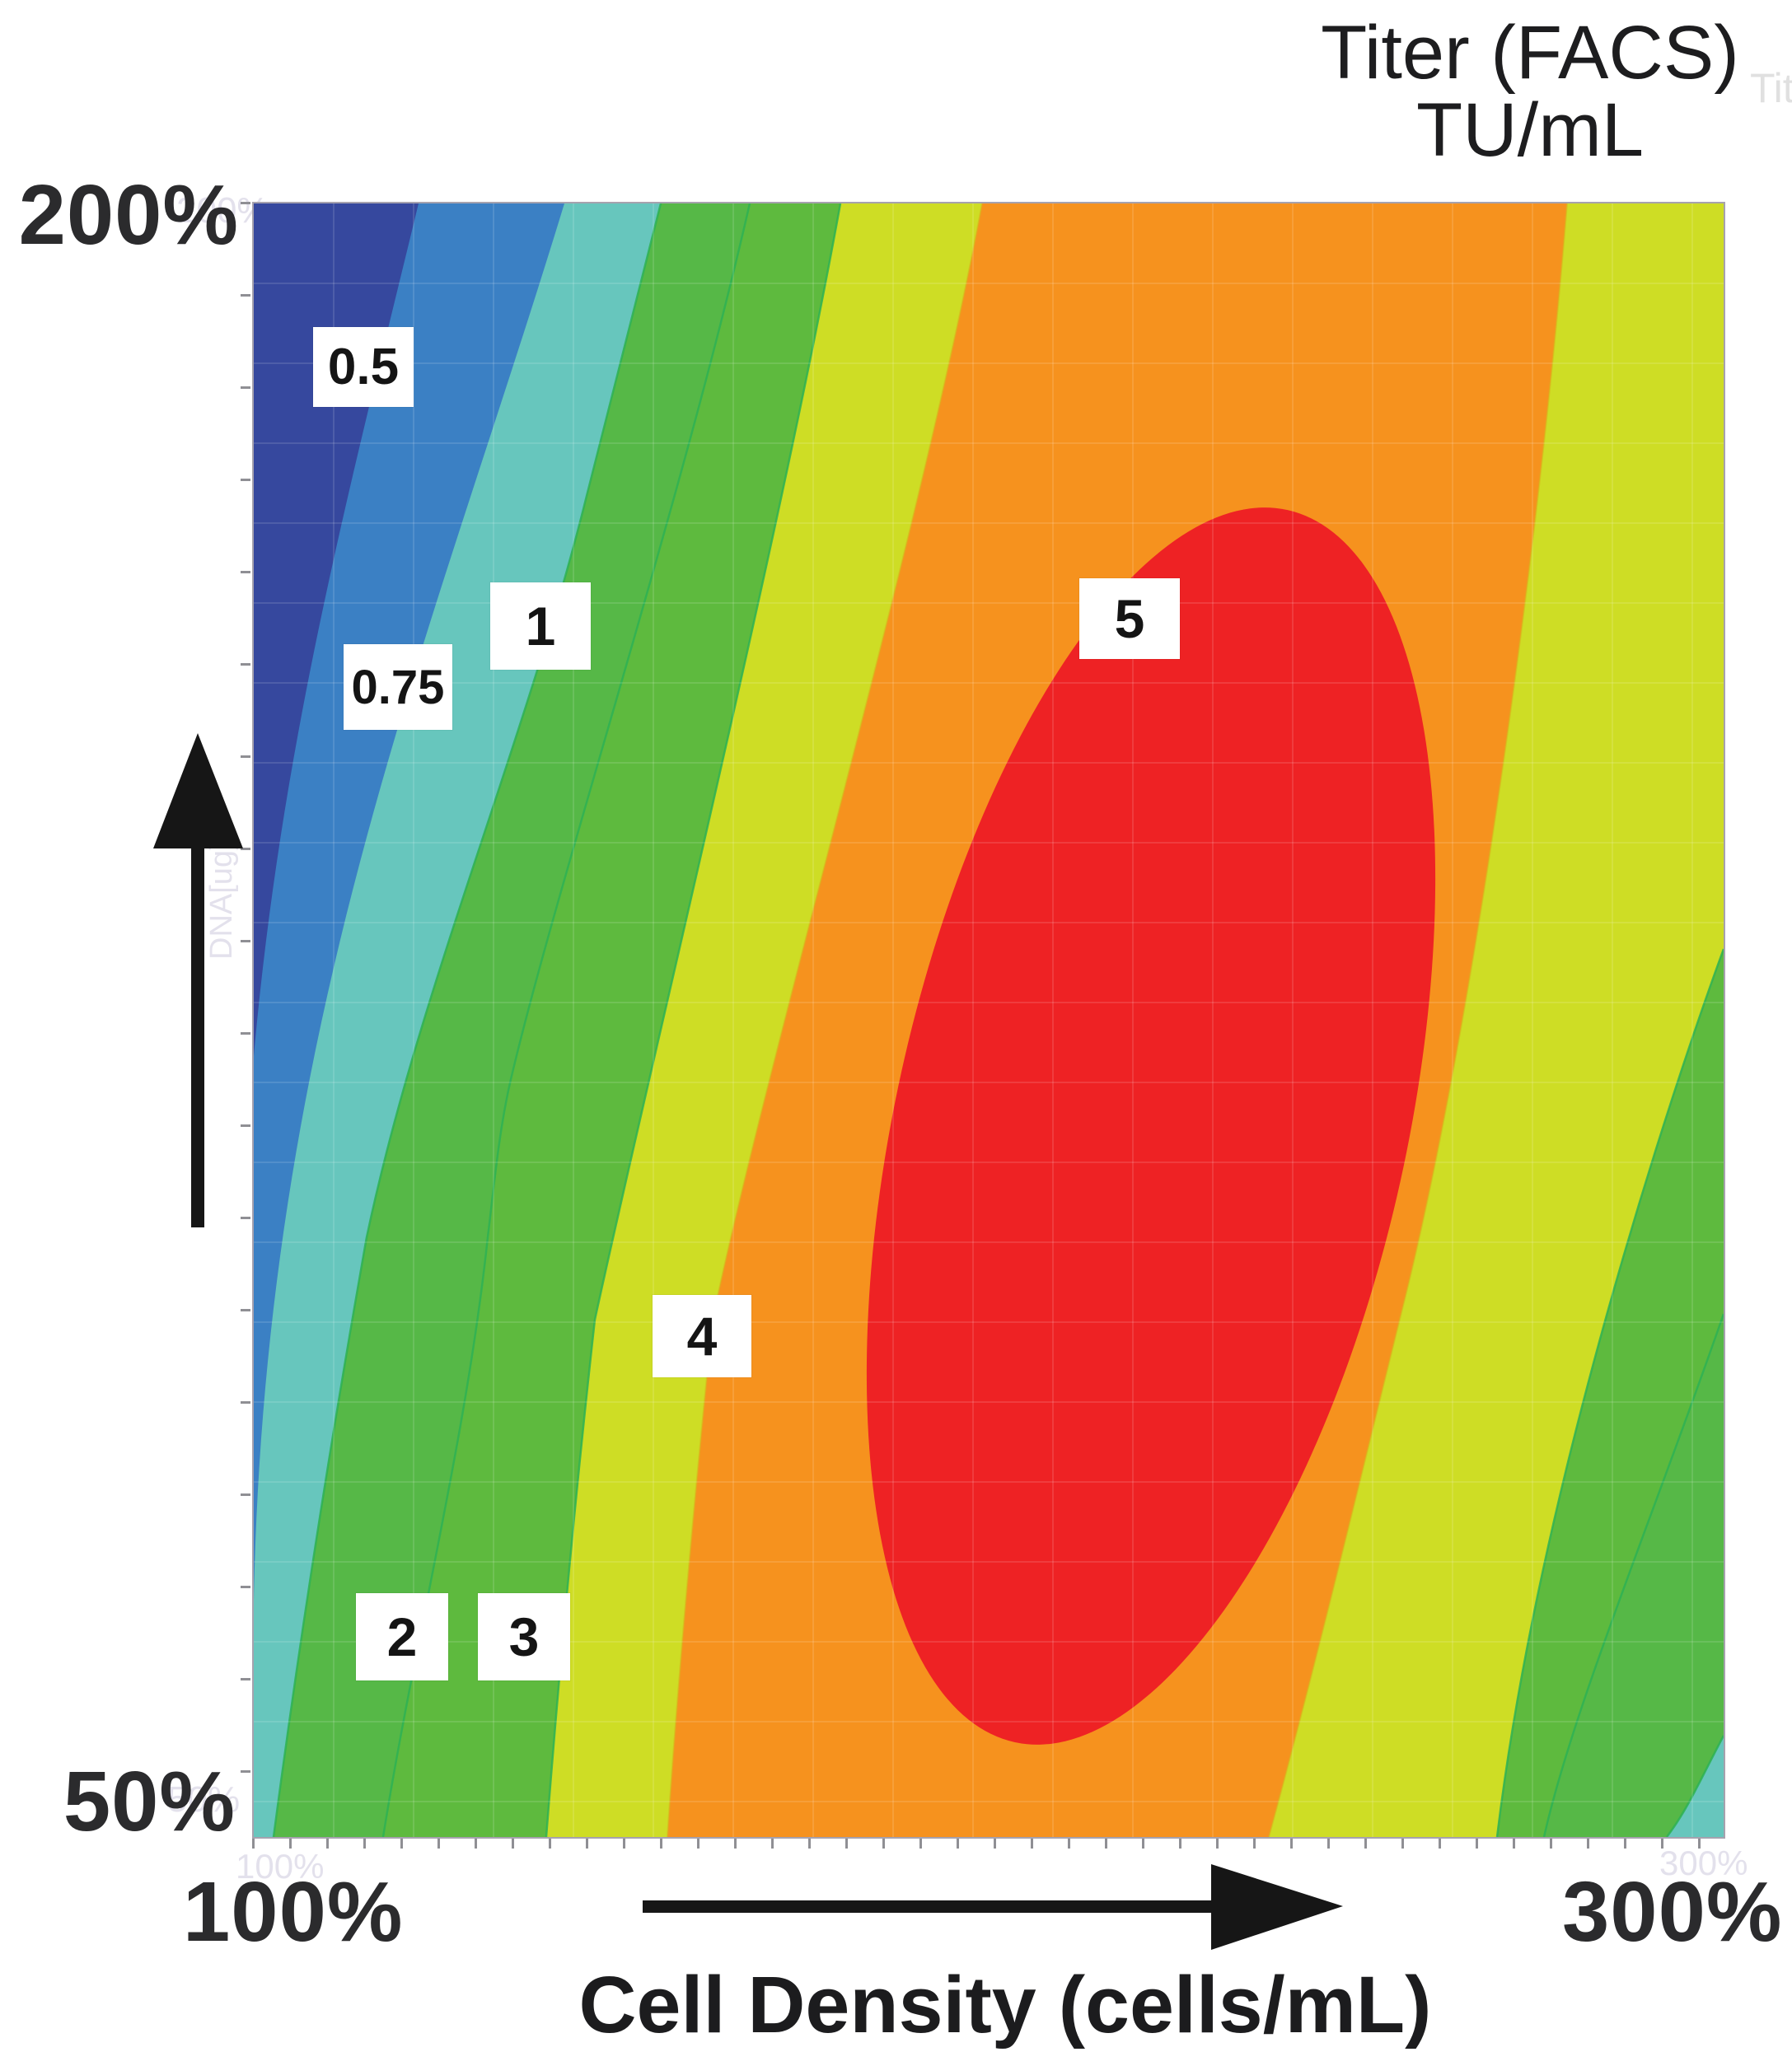 The height and width of the screenshot is (2066, 1792). What do you see at coordinates (1530, 129) in the screenshot?
I see `chart-title-line2: TU/mL` at bounding box center [1530, 129].